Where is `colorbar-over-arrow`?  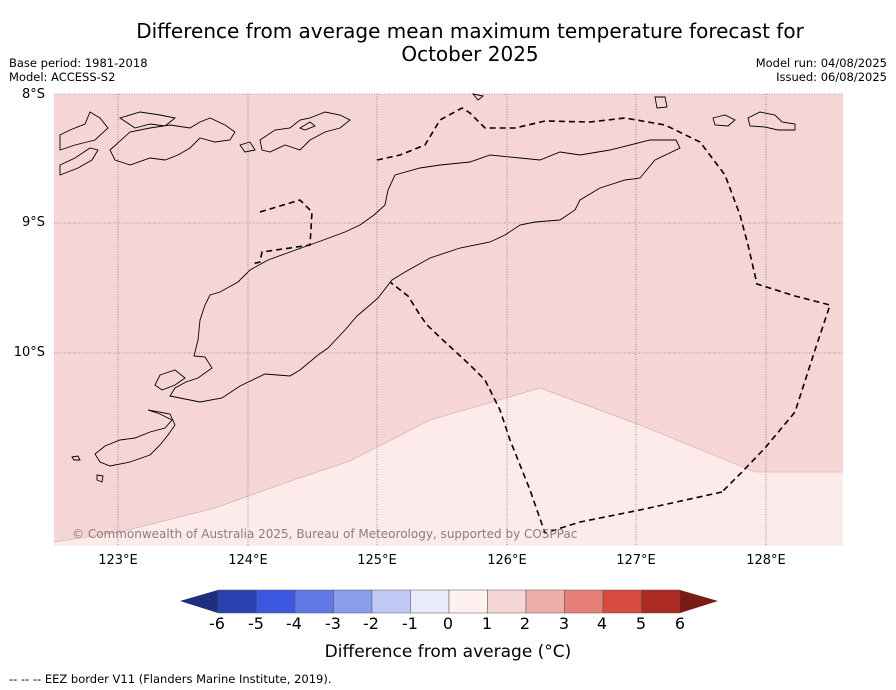
colorbar-over-arrow is located at coordinates (699, 601).